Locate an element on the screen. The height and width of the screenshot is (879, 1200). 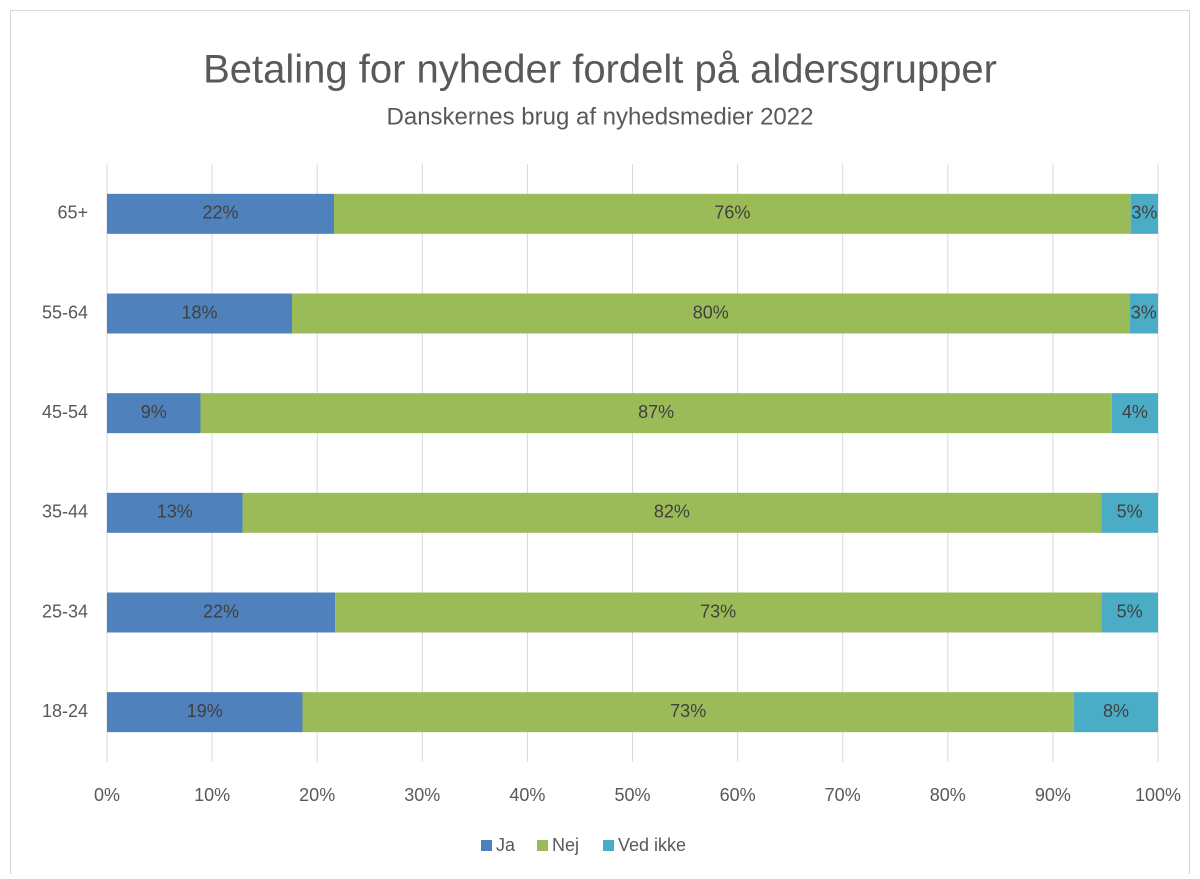
x-tick-label: 10% is located at coordinates (212, 795).